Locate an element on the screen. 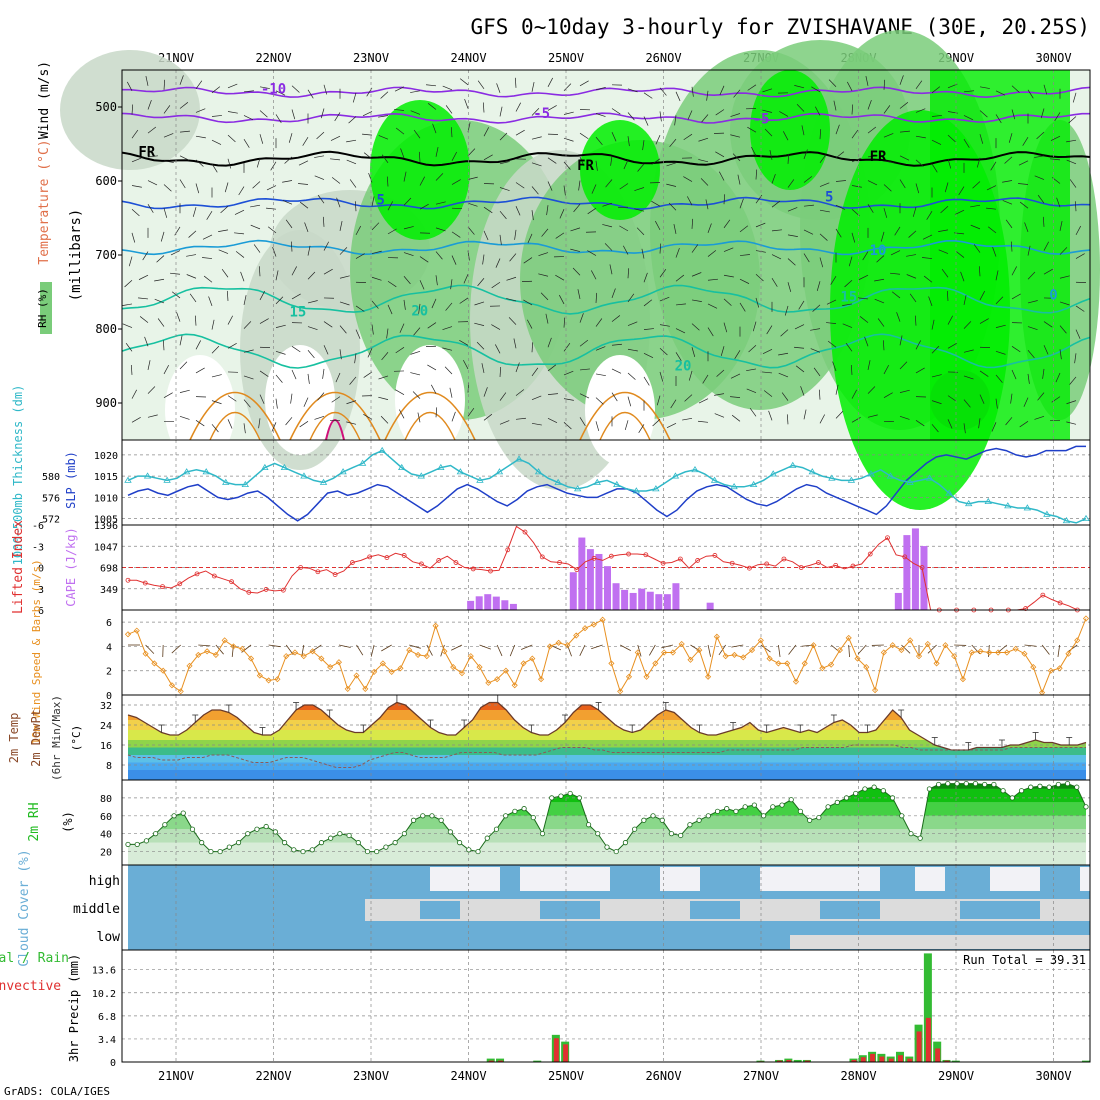 The width and height of the screenshot is (1100, 1100). precip-tick-label: 13.6 is located at coordinates (104, 971).